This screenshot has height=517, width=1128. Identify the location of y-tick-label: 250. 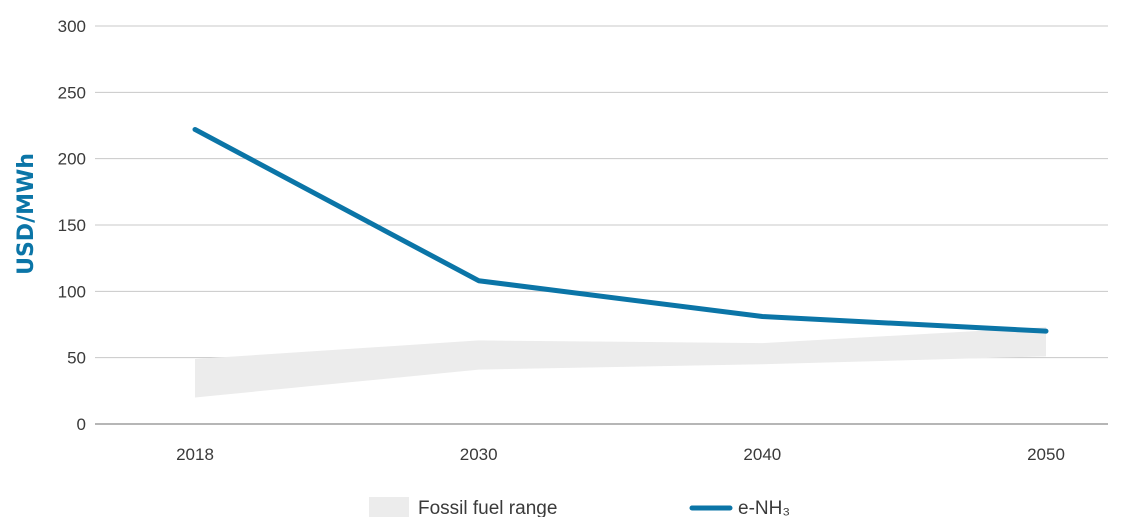
(72, 92).